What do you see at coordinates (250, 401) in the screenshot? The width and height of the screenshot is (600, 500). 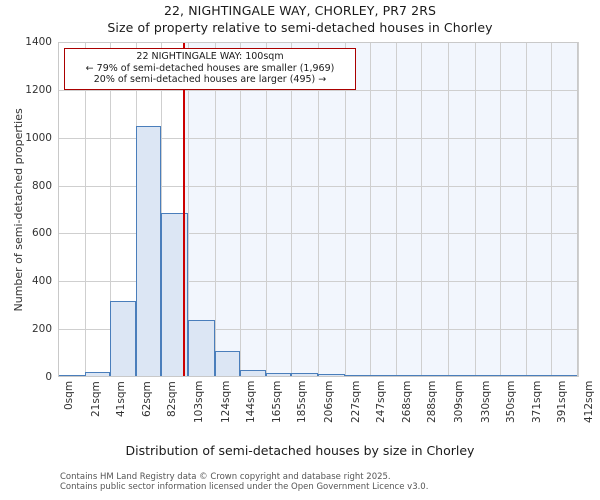 I see `x-axis-tick-label: 144sqm` at bounding box center [250, 401].